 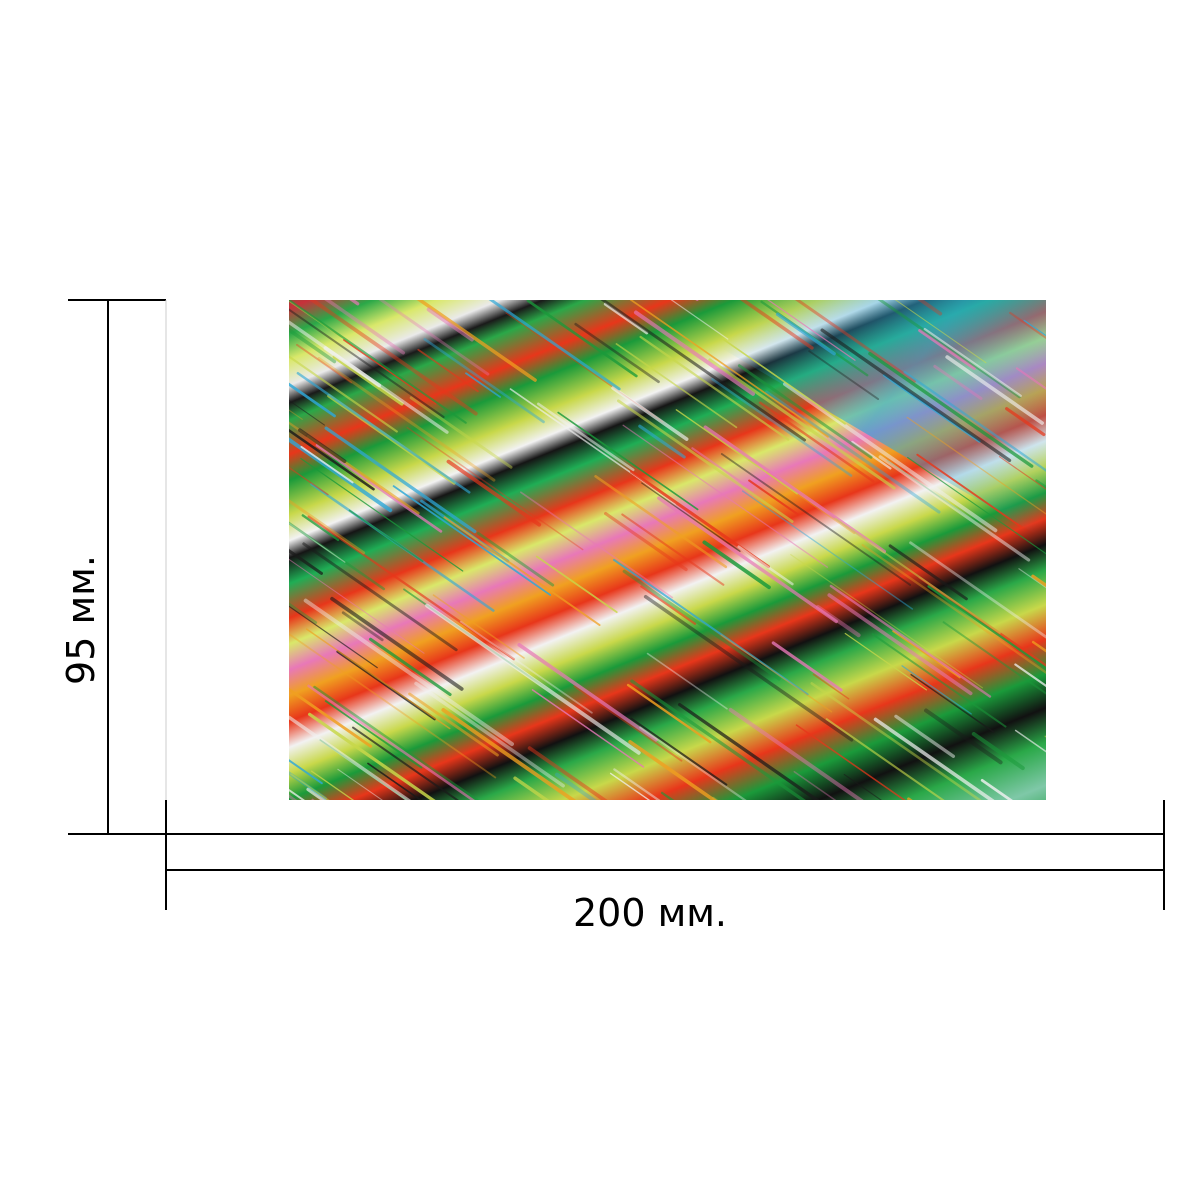 What do you see at coordinates (81, 620) in the screenshot?
I see `height-label: 95 мм.` at bounding box center [81, 620].